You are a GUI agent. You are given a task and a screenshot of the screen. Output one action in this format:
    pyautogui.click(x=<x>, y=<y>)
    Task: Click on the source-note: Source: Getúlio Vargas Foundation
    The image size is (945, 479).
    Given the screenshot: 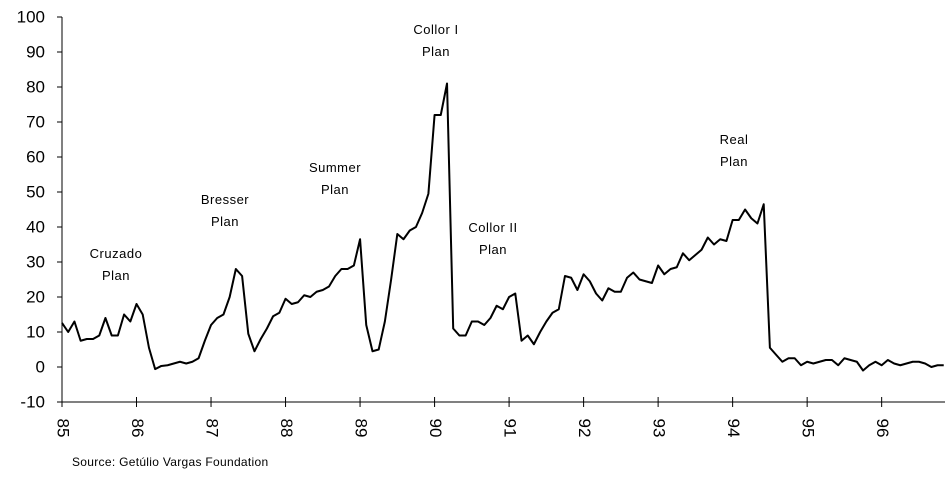 What is the action you would take?
    pyautogui.click(x=170, y=462)
    